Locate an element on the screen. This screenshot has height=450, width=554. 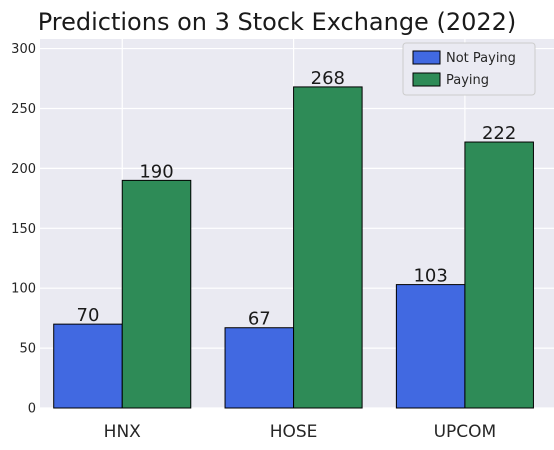
data-label: 103 is located at coordinates (430, 276).